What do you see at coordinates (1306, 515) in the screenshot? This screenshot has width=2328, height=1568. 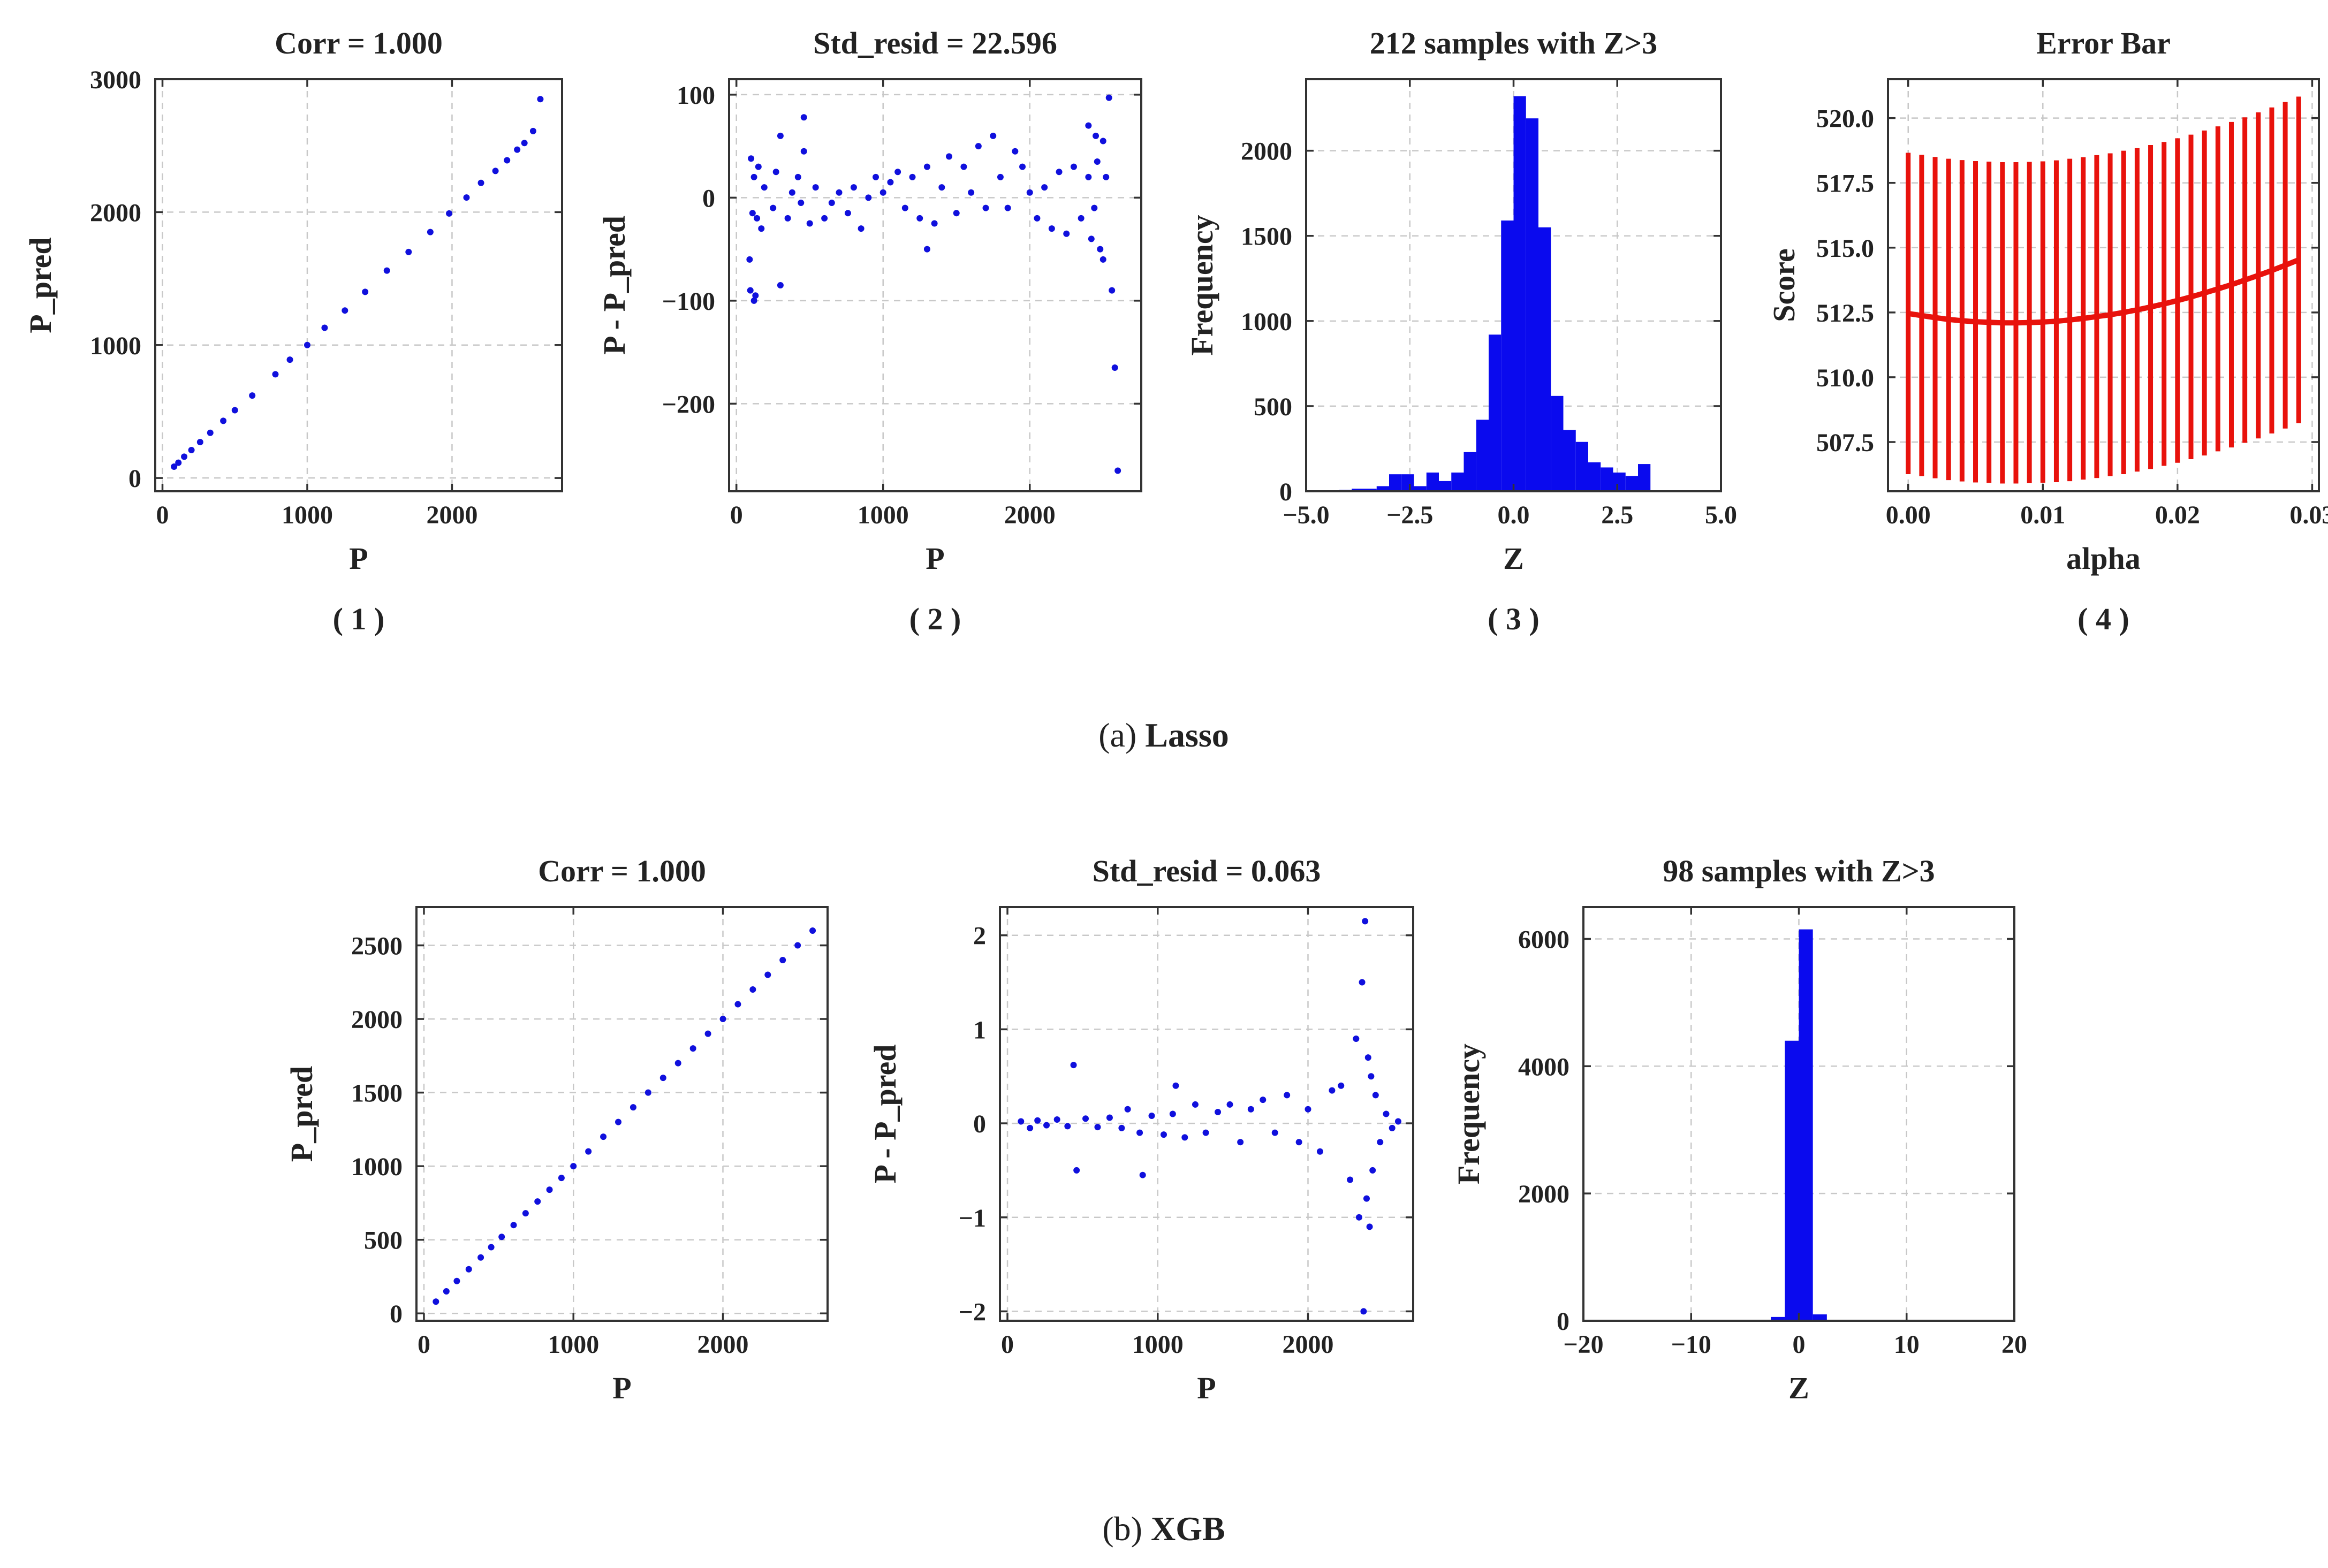 I see `xtick-label-0: −5.0` at bounding box center [1306, 515].